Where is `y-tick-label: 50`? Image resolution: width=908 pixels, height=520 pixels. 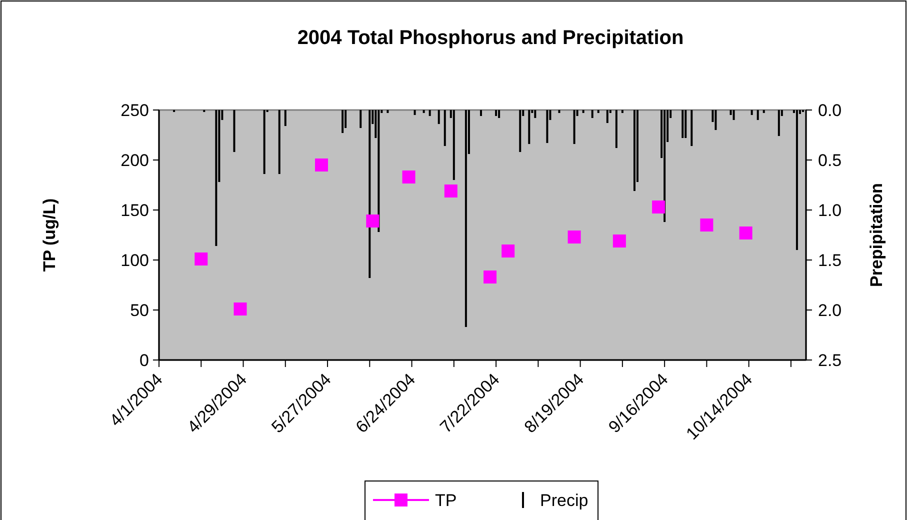
y-tick-label: 50 is located at coordinates (139, 310).